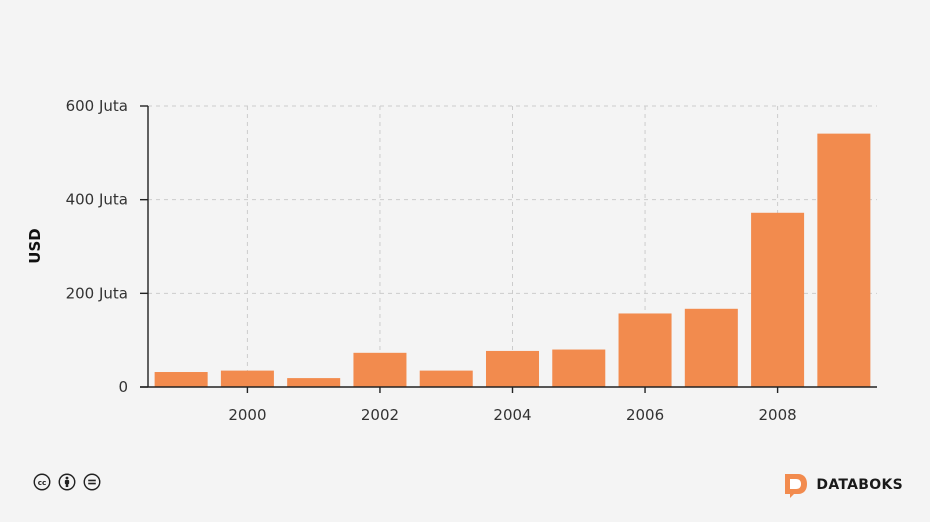 The image size is (930, 522). I want to click on y-tick-label: 400 Juta, so click(97, 200).